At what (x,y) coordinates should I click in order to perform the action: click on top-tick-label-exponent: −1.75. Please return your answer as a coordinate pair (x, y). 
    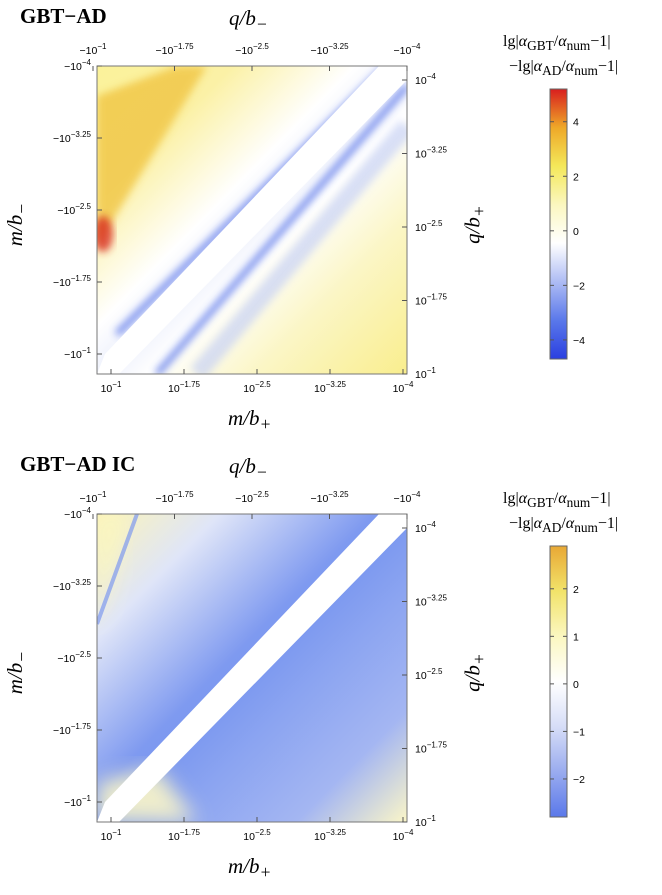
    Looking at the image, I should click on (183, 46).